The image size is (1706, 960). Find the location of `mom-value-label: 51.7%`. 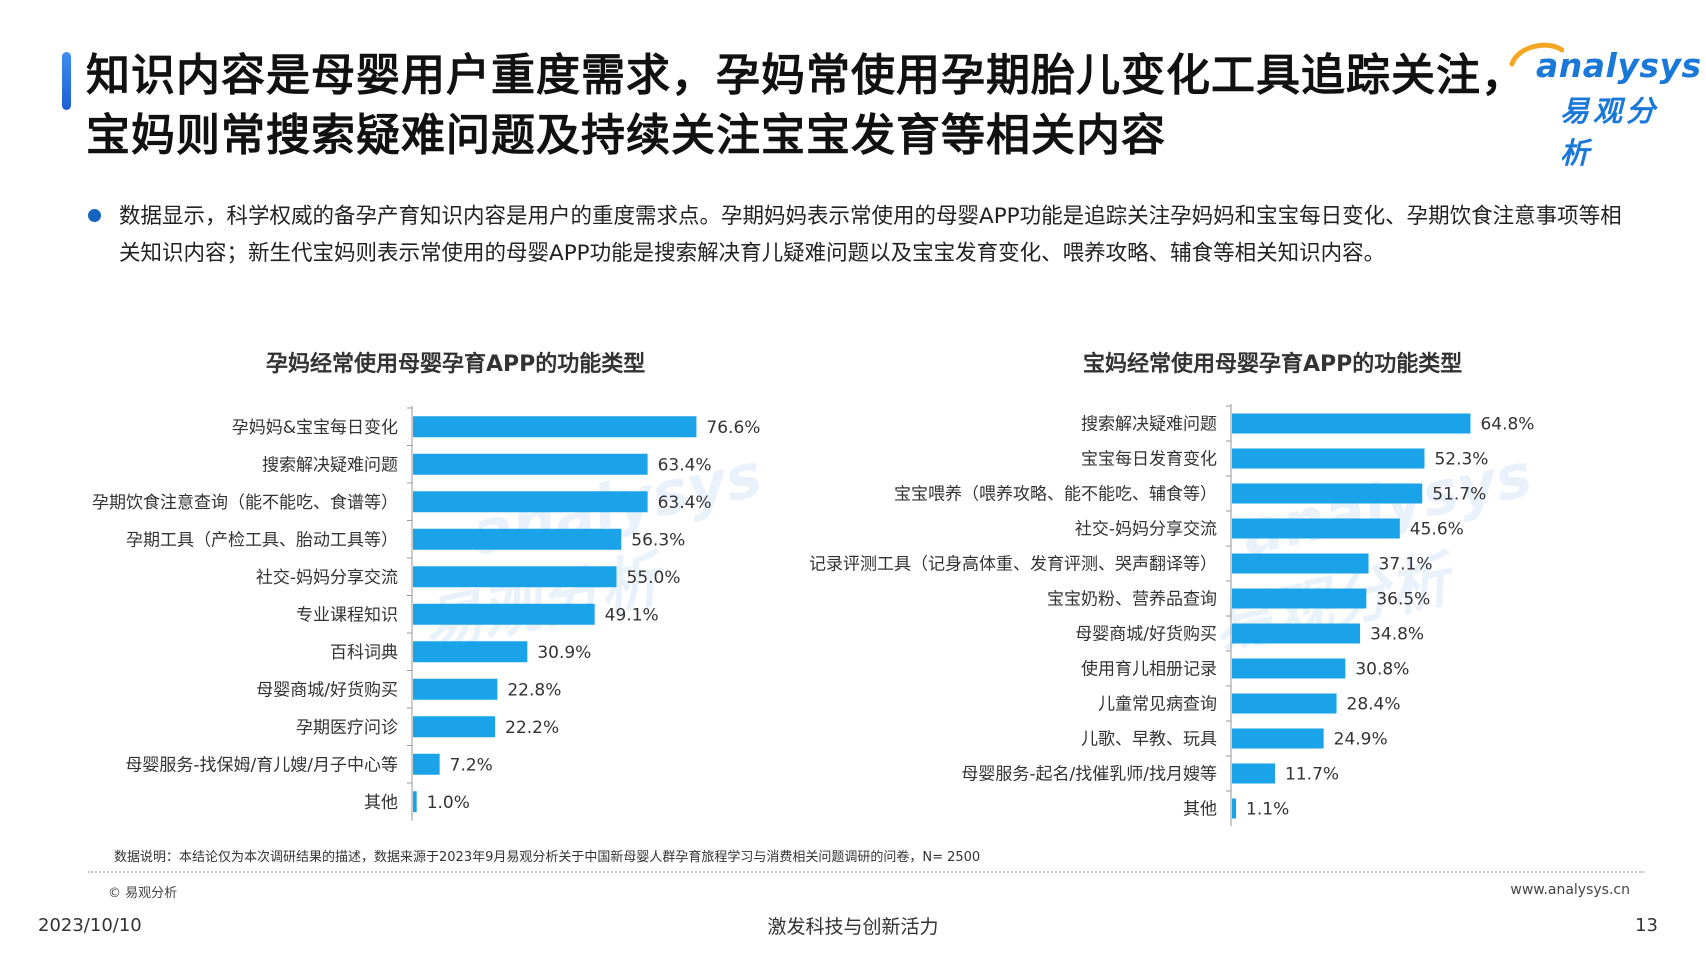

mom-value-label: 51.7% is located at coordinates (1459, 495).